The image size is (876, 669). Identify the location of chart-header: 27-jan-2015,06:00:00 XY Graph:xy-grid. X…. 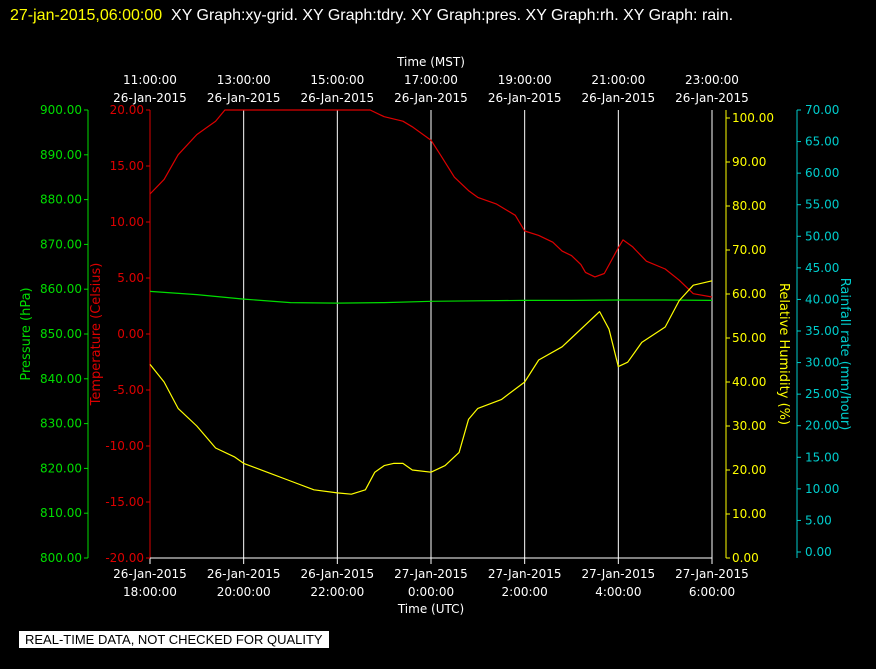
(438, 16).